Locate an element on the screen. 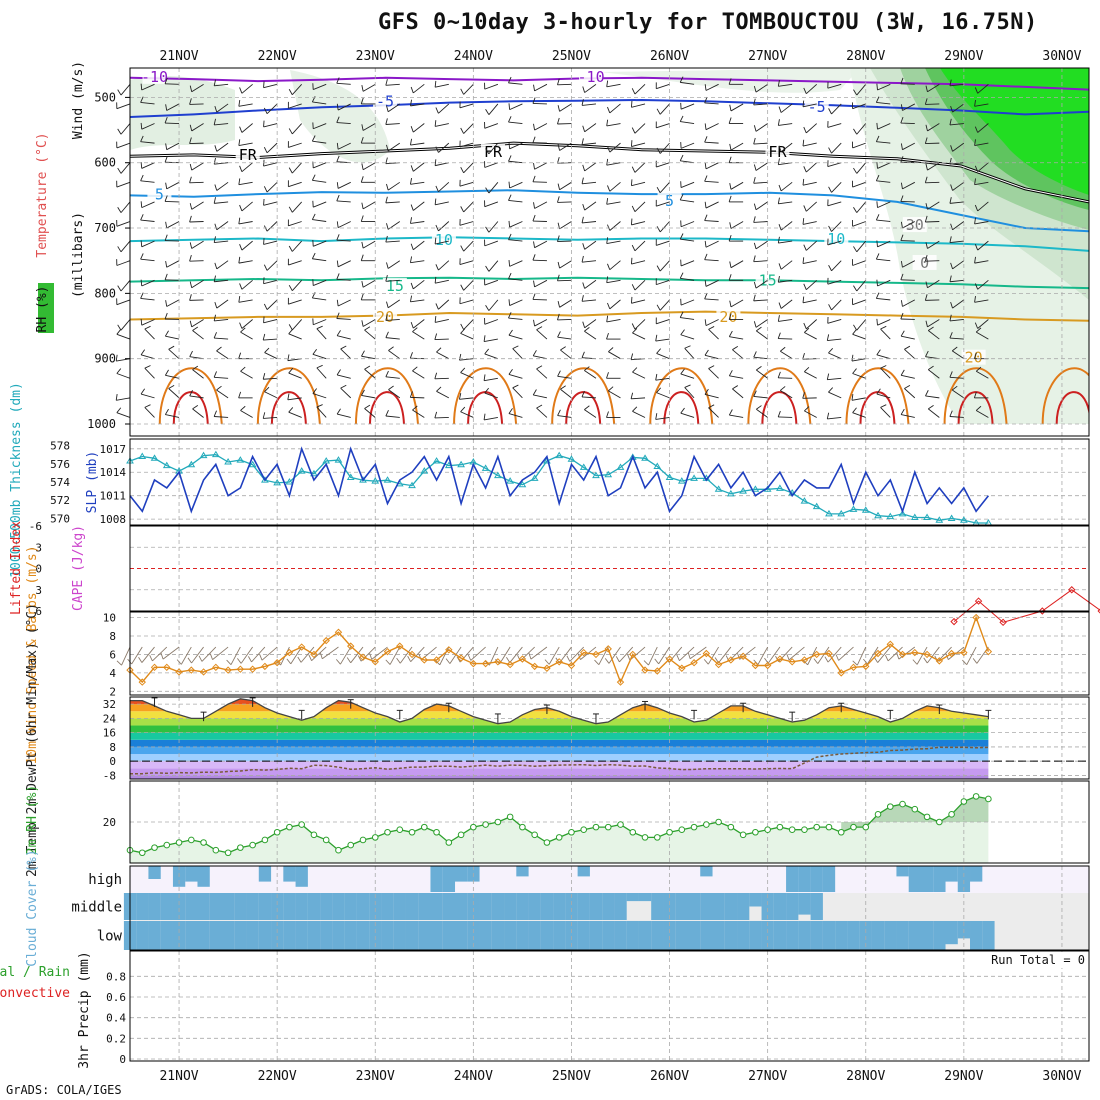  rh-frame is located at coordinates (609, 822).